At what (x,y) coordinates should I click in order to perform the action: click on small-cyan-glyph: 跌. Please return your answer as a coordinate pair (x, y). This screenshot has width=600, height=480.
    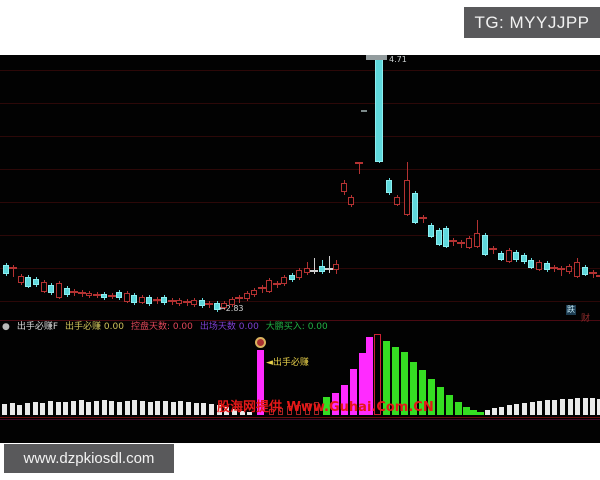
    Looking at the image, I should click on (571, 310).